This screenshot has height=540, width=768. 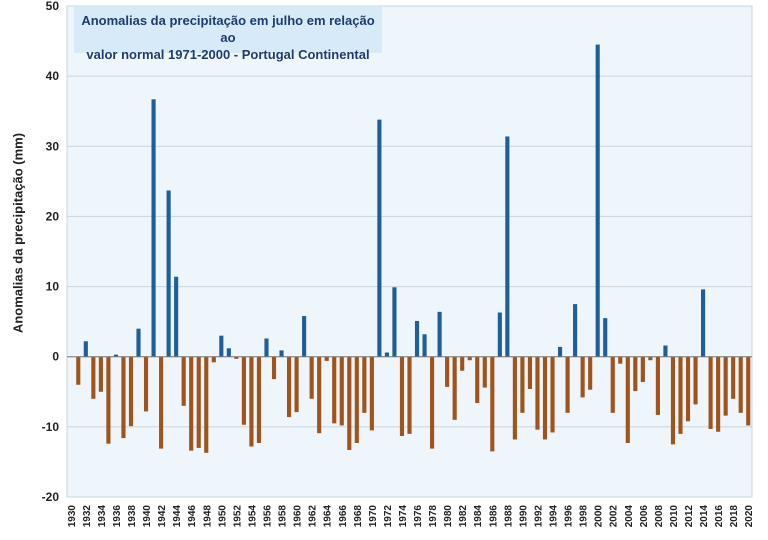 What do you see at coordinates (629, 516) in the screenshot?
I see `x-tick-label: 2004` at bounding box center [629, 516].